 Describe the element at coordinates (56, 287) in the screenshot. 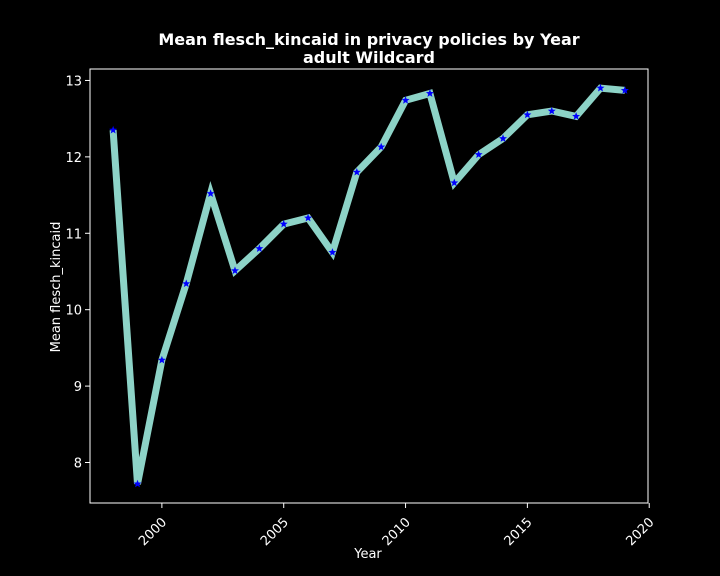

I see `y-axis-label: Mean flesch_kincaid` at that location.